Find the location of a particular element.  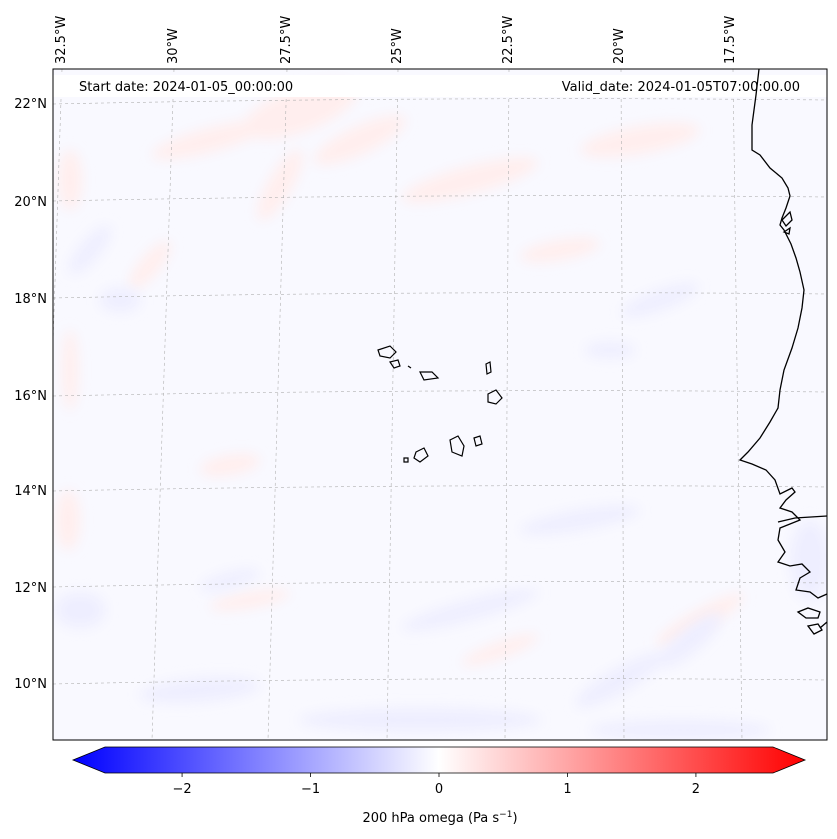

latitude-label: 20°N is located at coordinates (30, 202).